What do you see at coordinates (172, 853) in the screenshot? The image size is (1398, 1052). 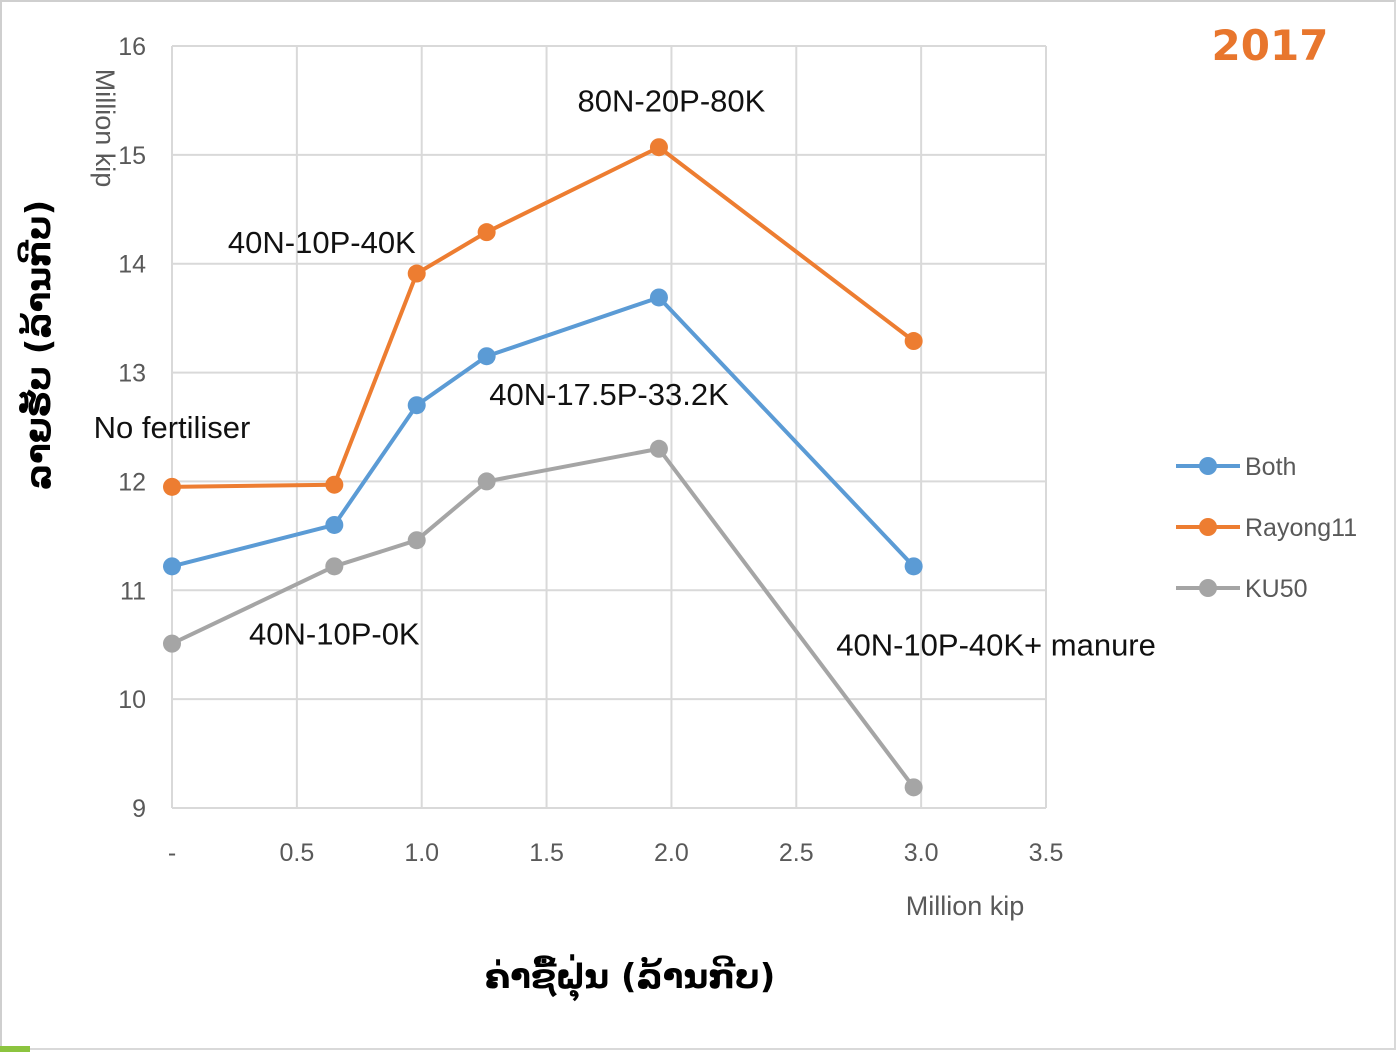 I see `x-tick-label: -` at bounding box center [172, 853].